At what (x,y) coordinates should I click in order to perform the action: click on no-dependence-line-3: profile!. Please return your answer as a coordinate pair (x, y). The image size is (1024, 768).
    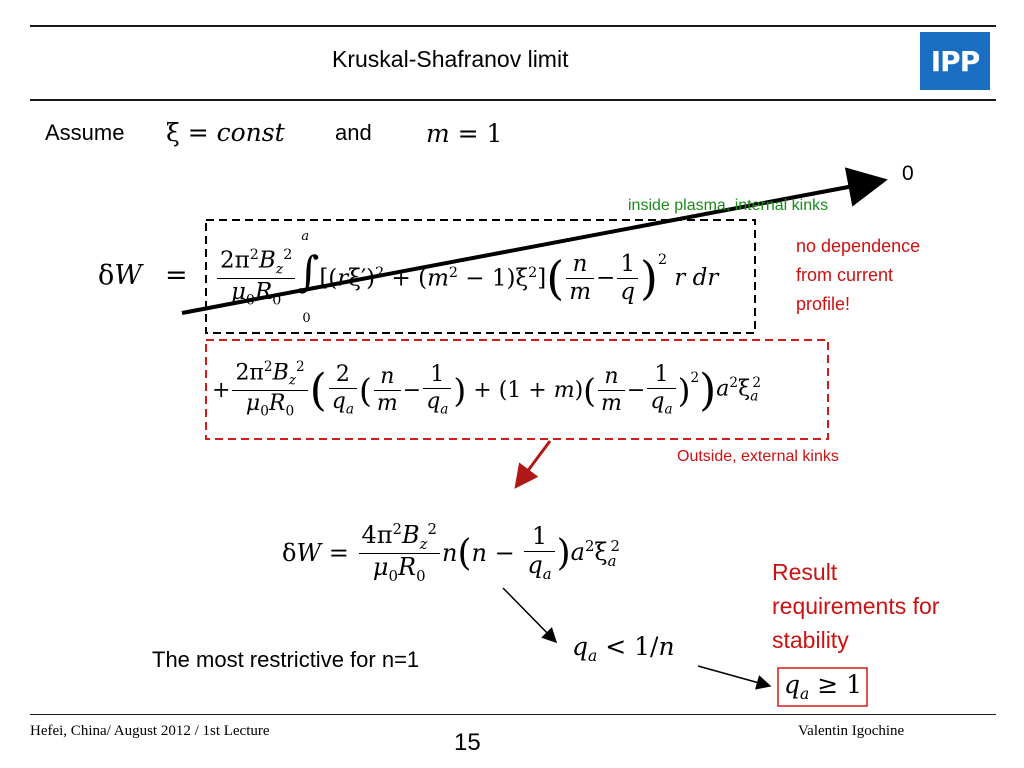
    Looking at the image, I should click on (823, 304).